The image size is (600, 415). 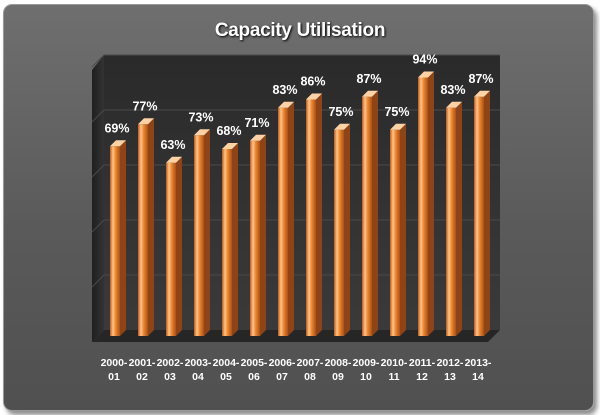 I want to click on data-label: 71%, so click(x=256, y=123).